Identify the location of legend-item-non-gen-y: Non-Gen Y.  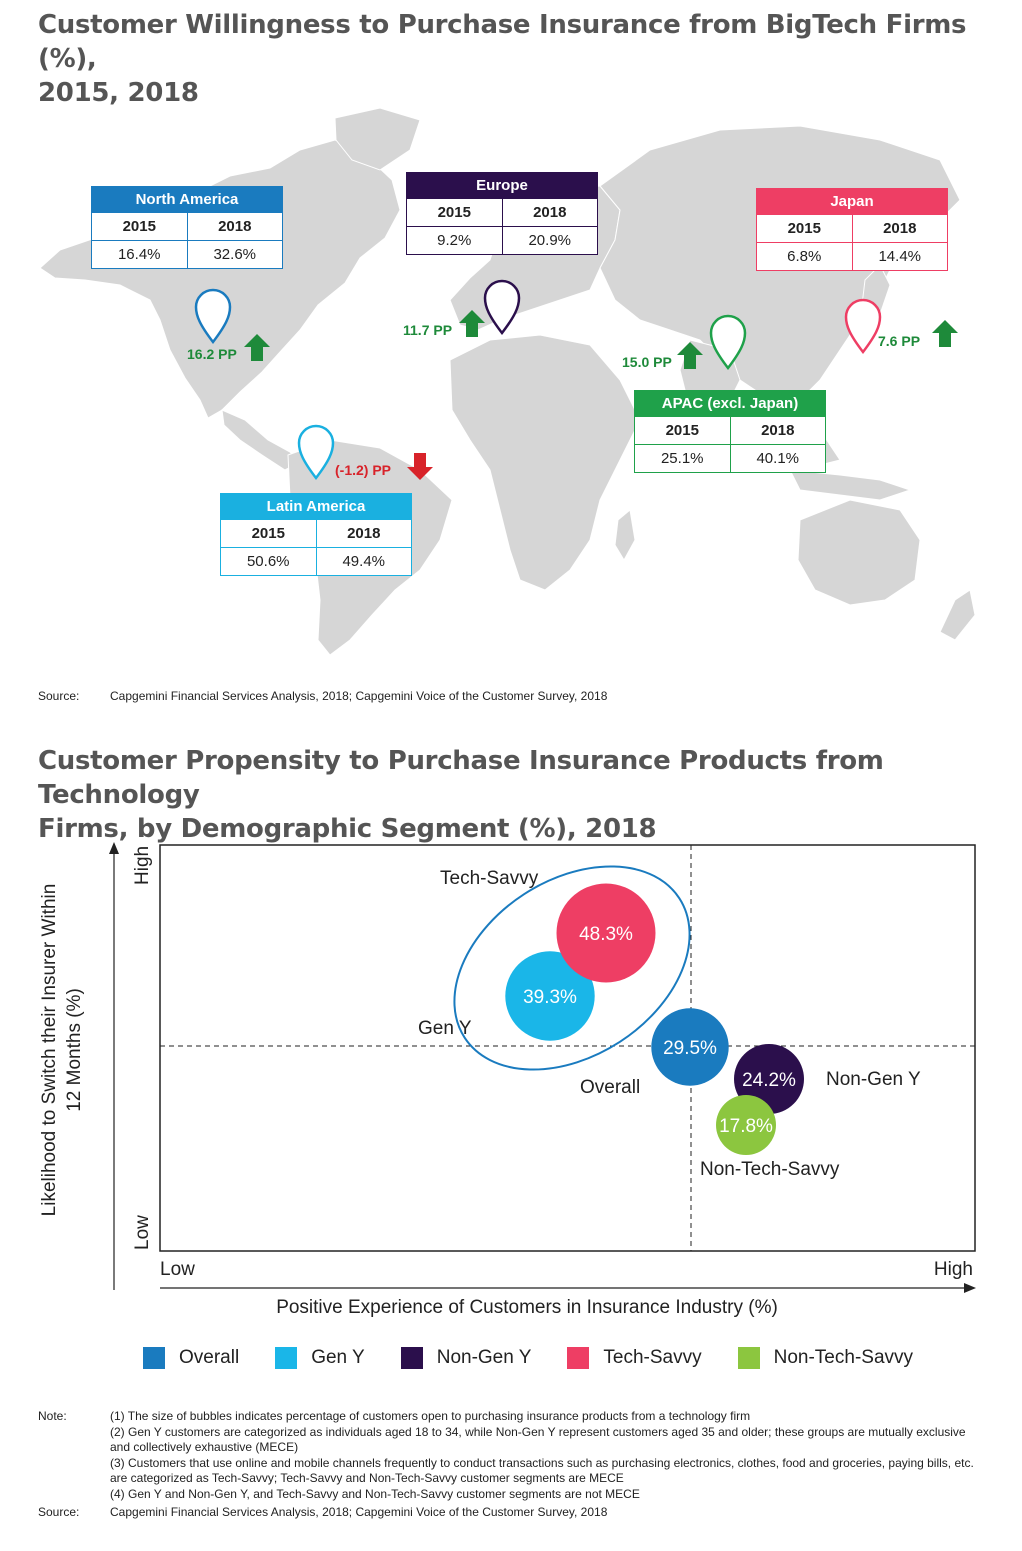
(466, 1358).